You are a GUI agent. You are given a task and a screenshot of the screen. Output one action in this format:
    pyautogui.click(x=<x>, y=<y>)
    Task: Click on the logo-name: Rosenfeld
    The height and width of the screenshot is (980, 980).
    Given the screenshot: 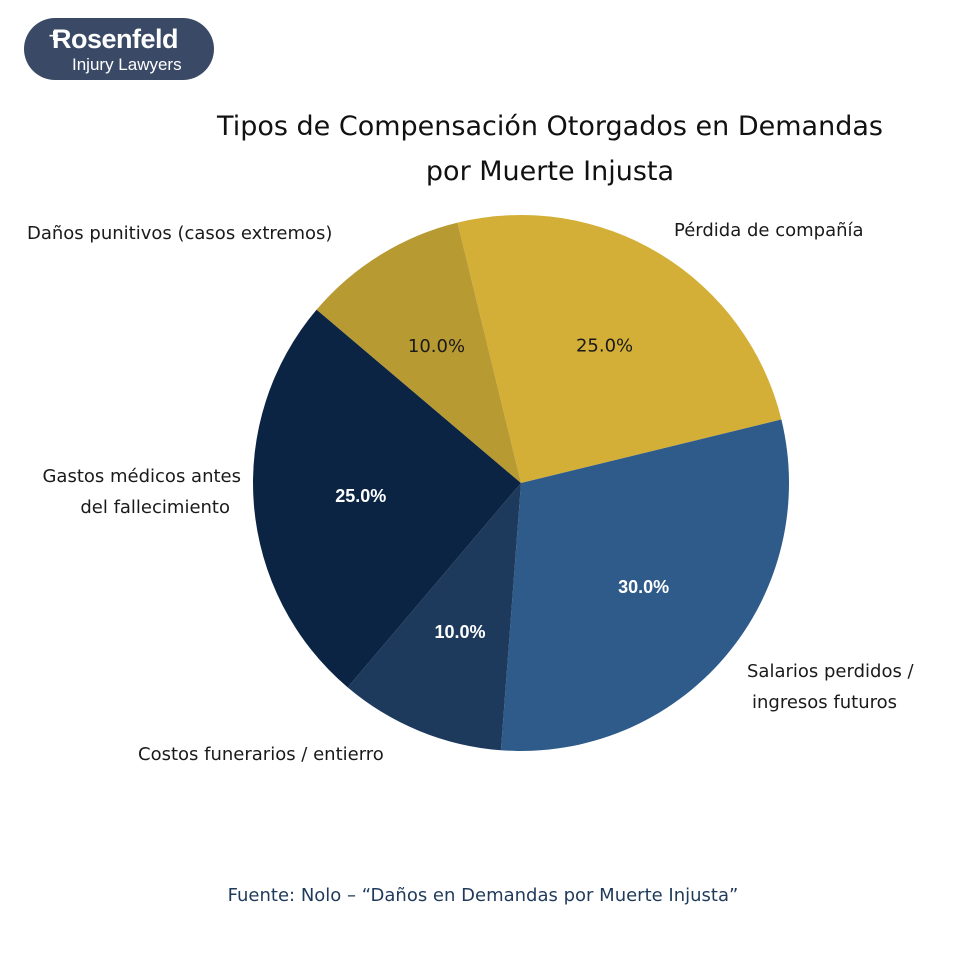 What is the action you would take?
    pyautogui.click(x=115, y=39)
    